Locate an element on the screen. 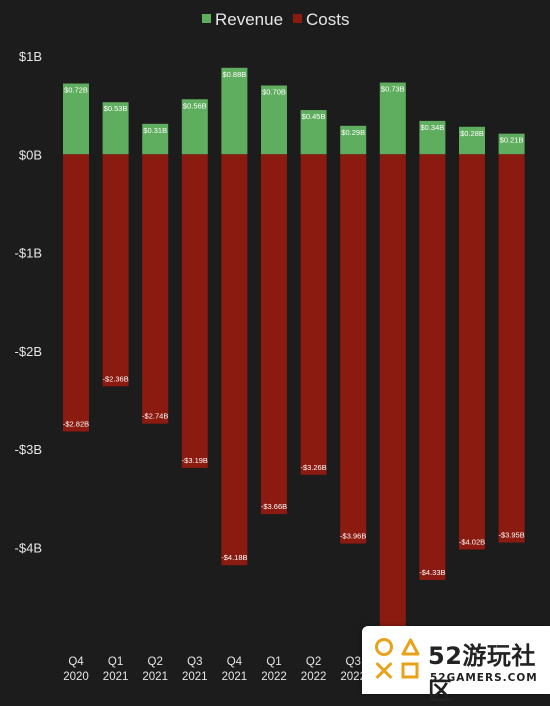 Image resolution: width=550 pixels, height=706 pixels. costs-data-label: -$3.95B is located at coordinates (511, 535).